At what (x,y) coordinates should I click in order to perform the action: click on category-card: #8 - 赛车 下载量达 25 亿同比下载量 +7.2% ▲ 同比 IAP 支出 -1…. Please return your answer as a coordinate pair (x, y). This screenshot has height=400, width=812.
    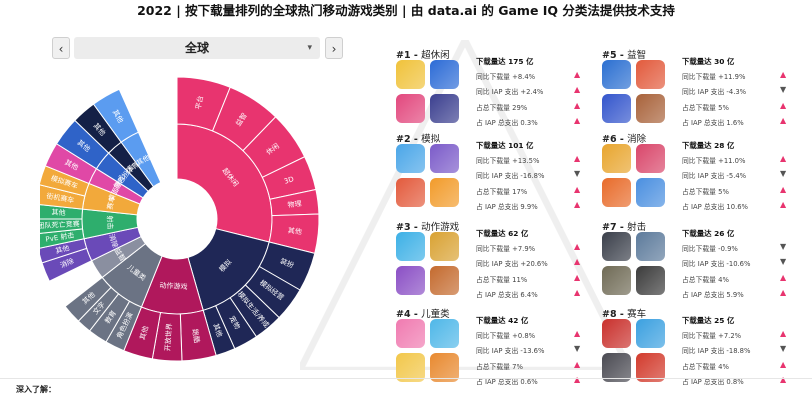
    Looking at the image, I should click on (702, 347).